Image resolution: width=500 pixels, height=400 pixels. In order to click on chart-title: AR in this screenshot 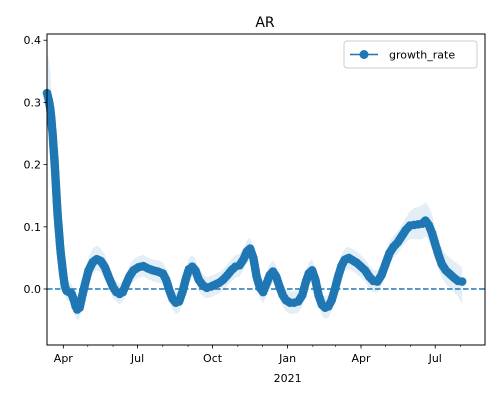, I will do `click(265, 23)`.